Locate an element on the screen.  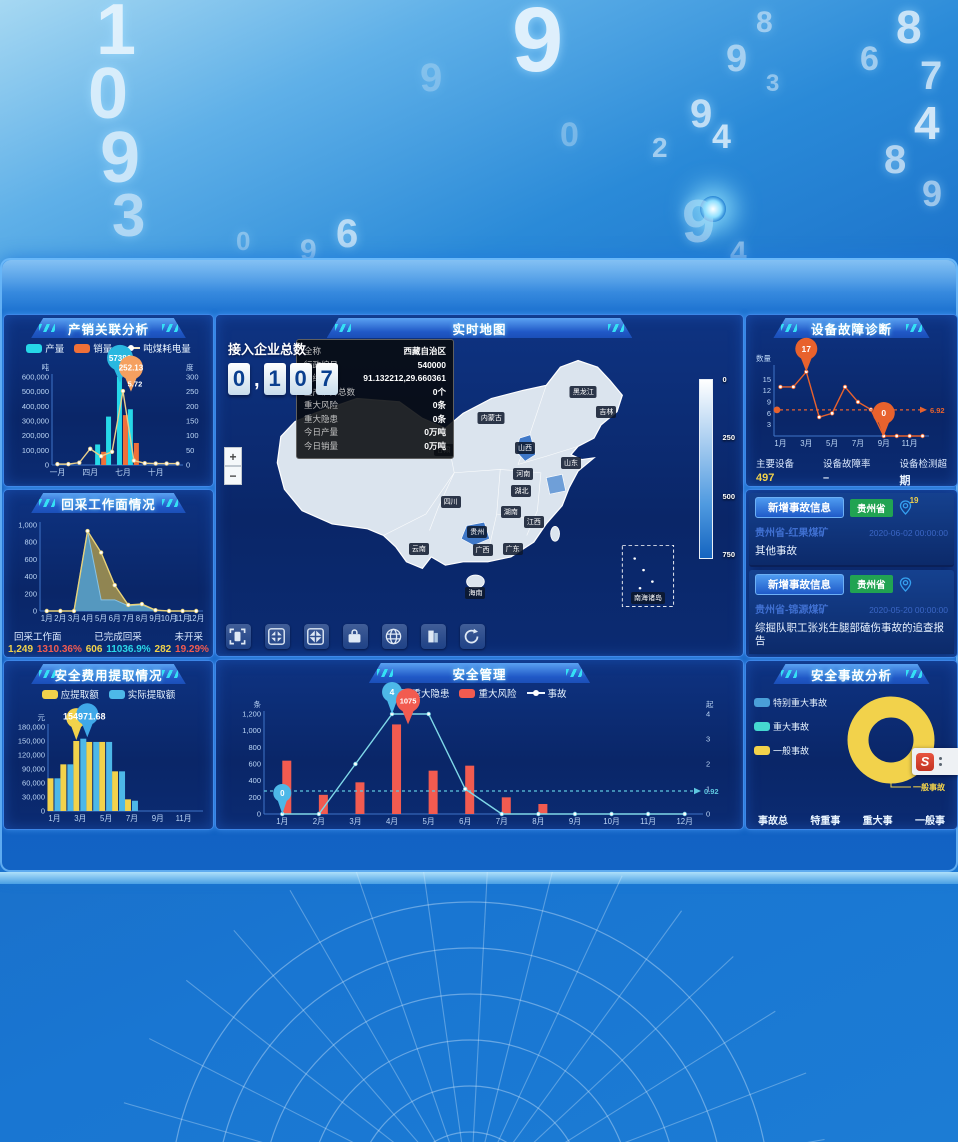
colorbar-tick: 500 is located at coordinates (728, 496).